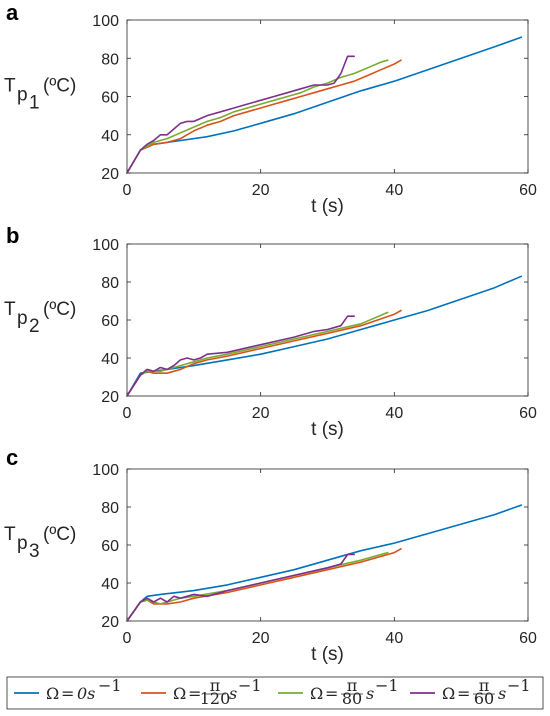 The width and height of the screenshot is (550, 716). I want to click on legend-entry-3: Ω = π80 s −1, so click(338, 692).